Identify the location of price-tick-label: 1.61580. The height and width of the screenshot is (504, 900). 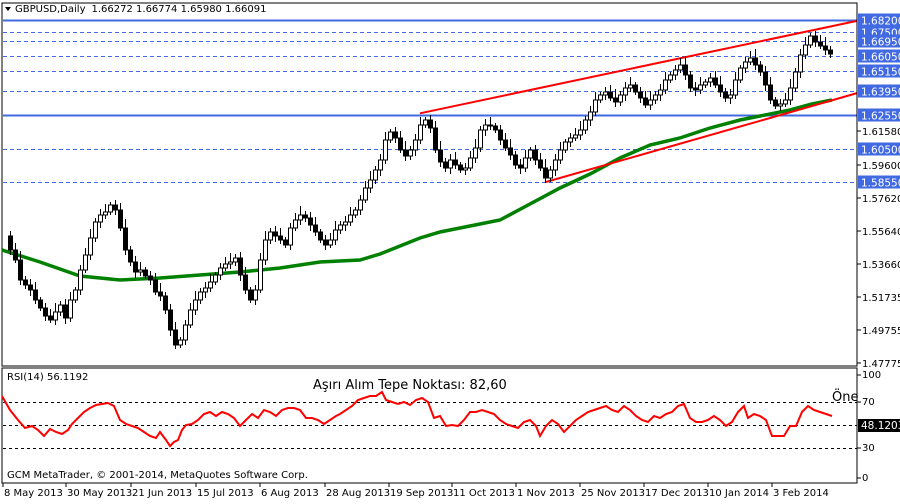
(881, 132).